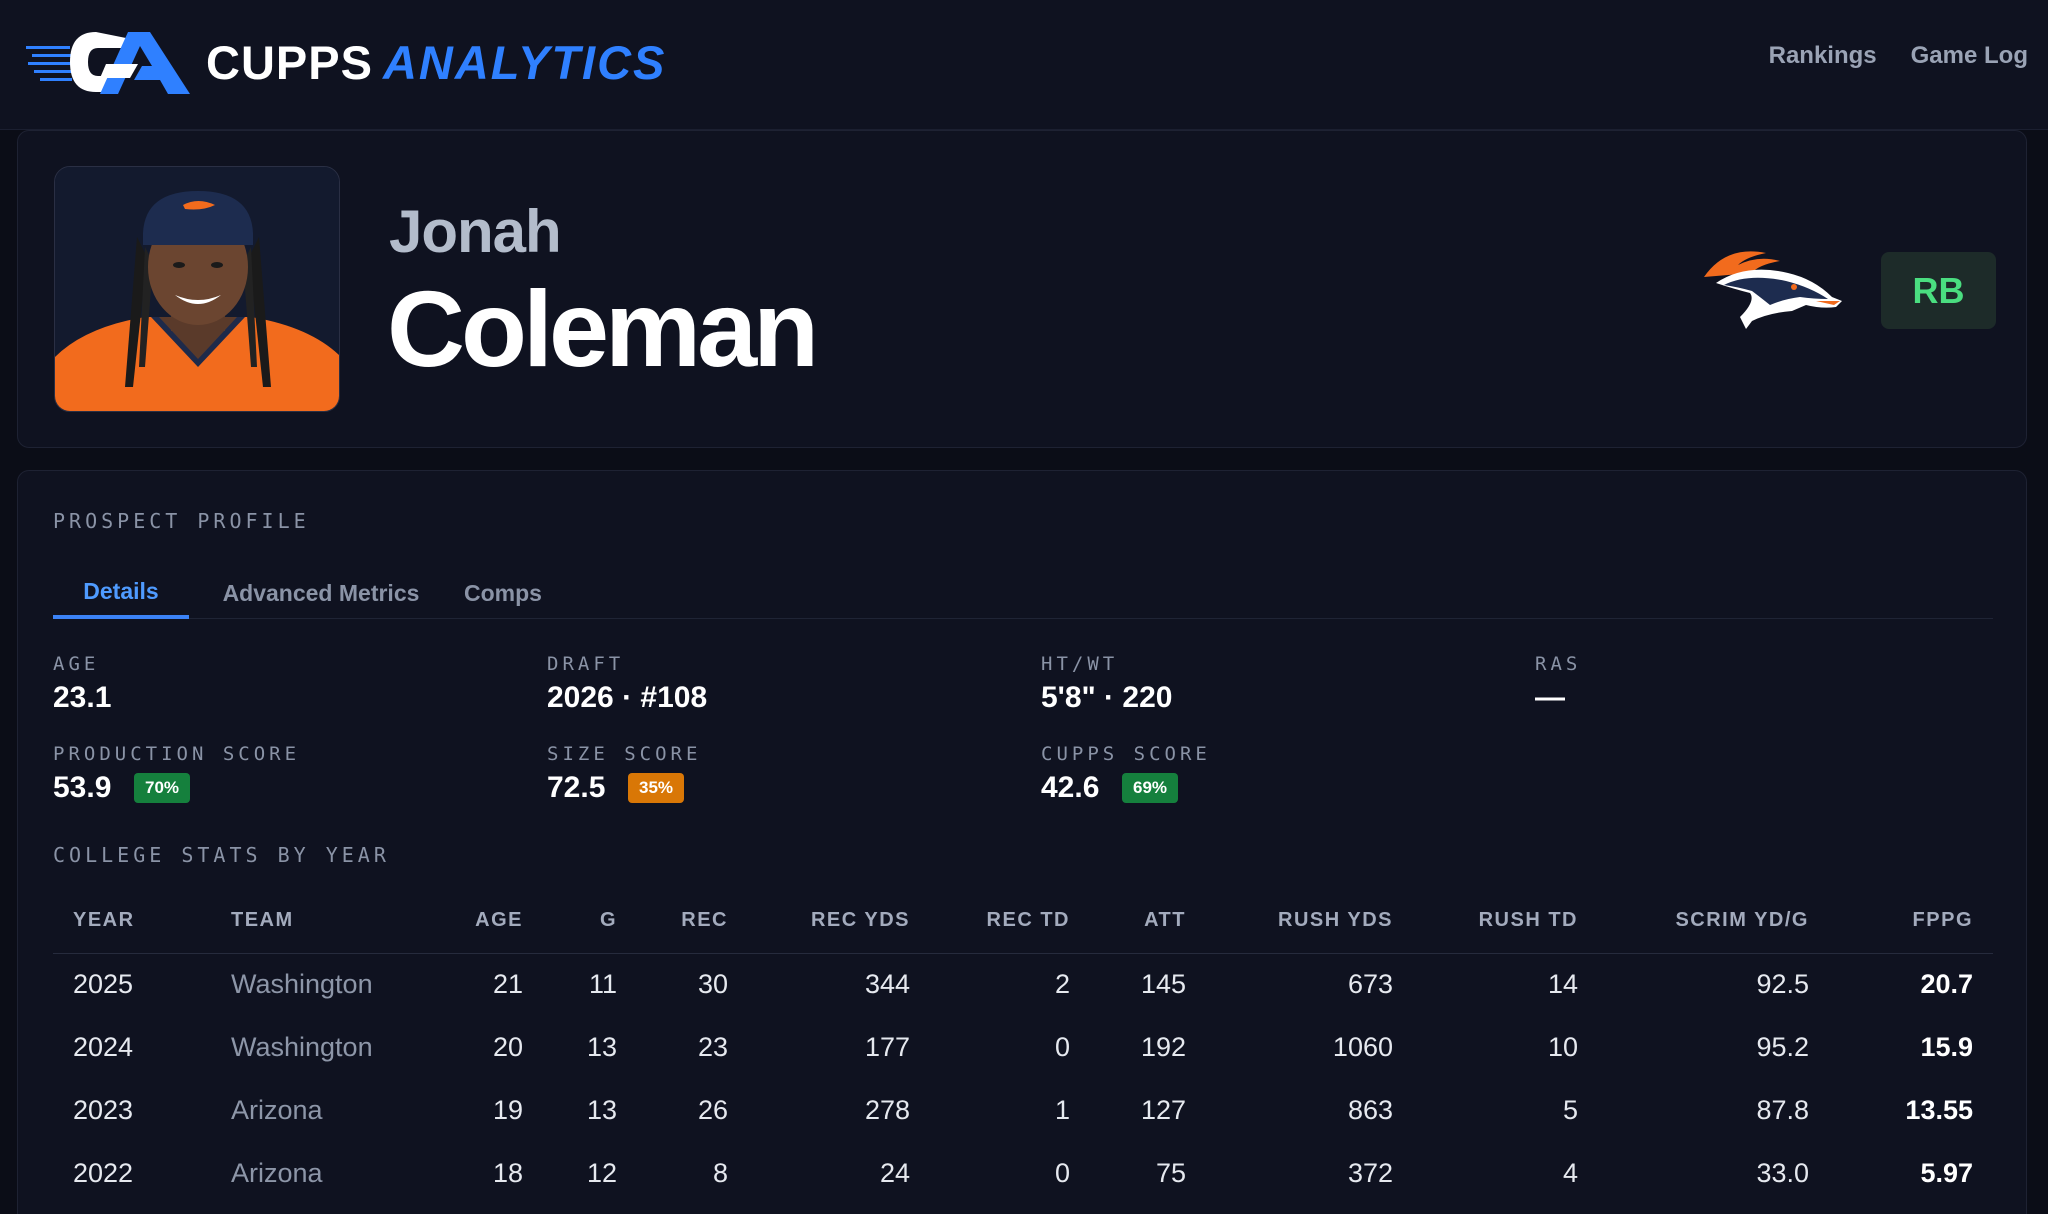 This screenshot has width=2048, height=1214. Describe the element at coordinates (1148, 921) in the screenshot. I see `column-header-att: ATT` at that location.